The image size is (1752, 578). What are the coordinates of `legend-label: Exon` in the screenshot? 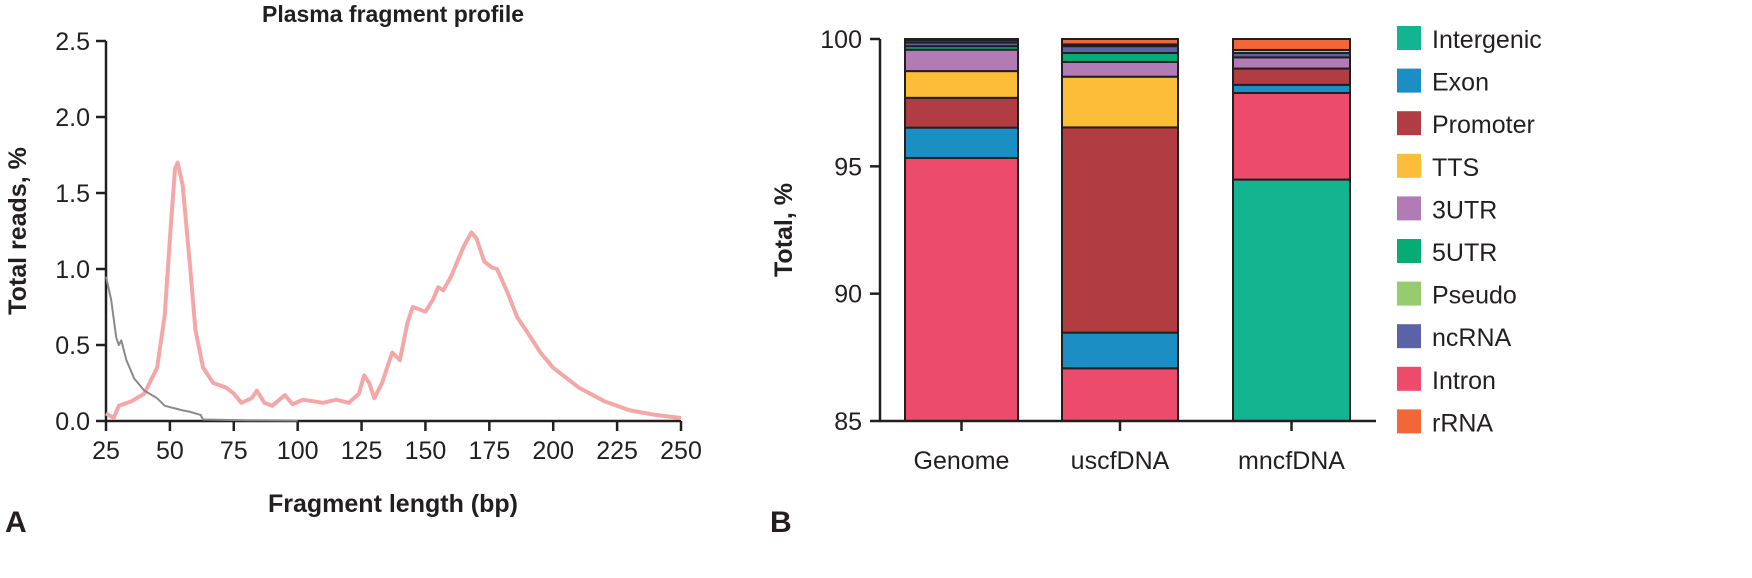 It's located at (1460, 83).